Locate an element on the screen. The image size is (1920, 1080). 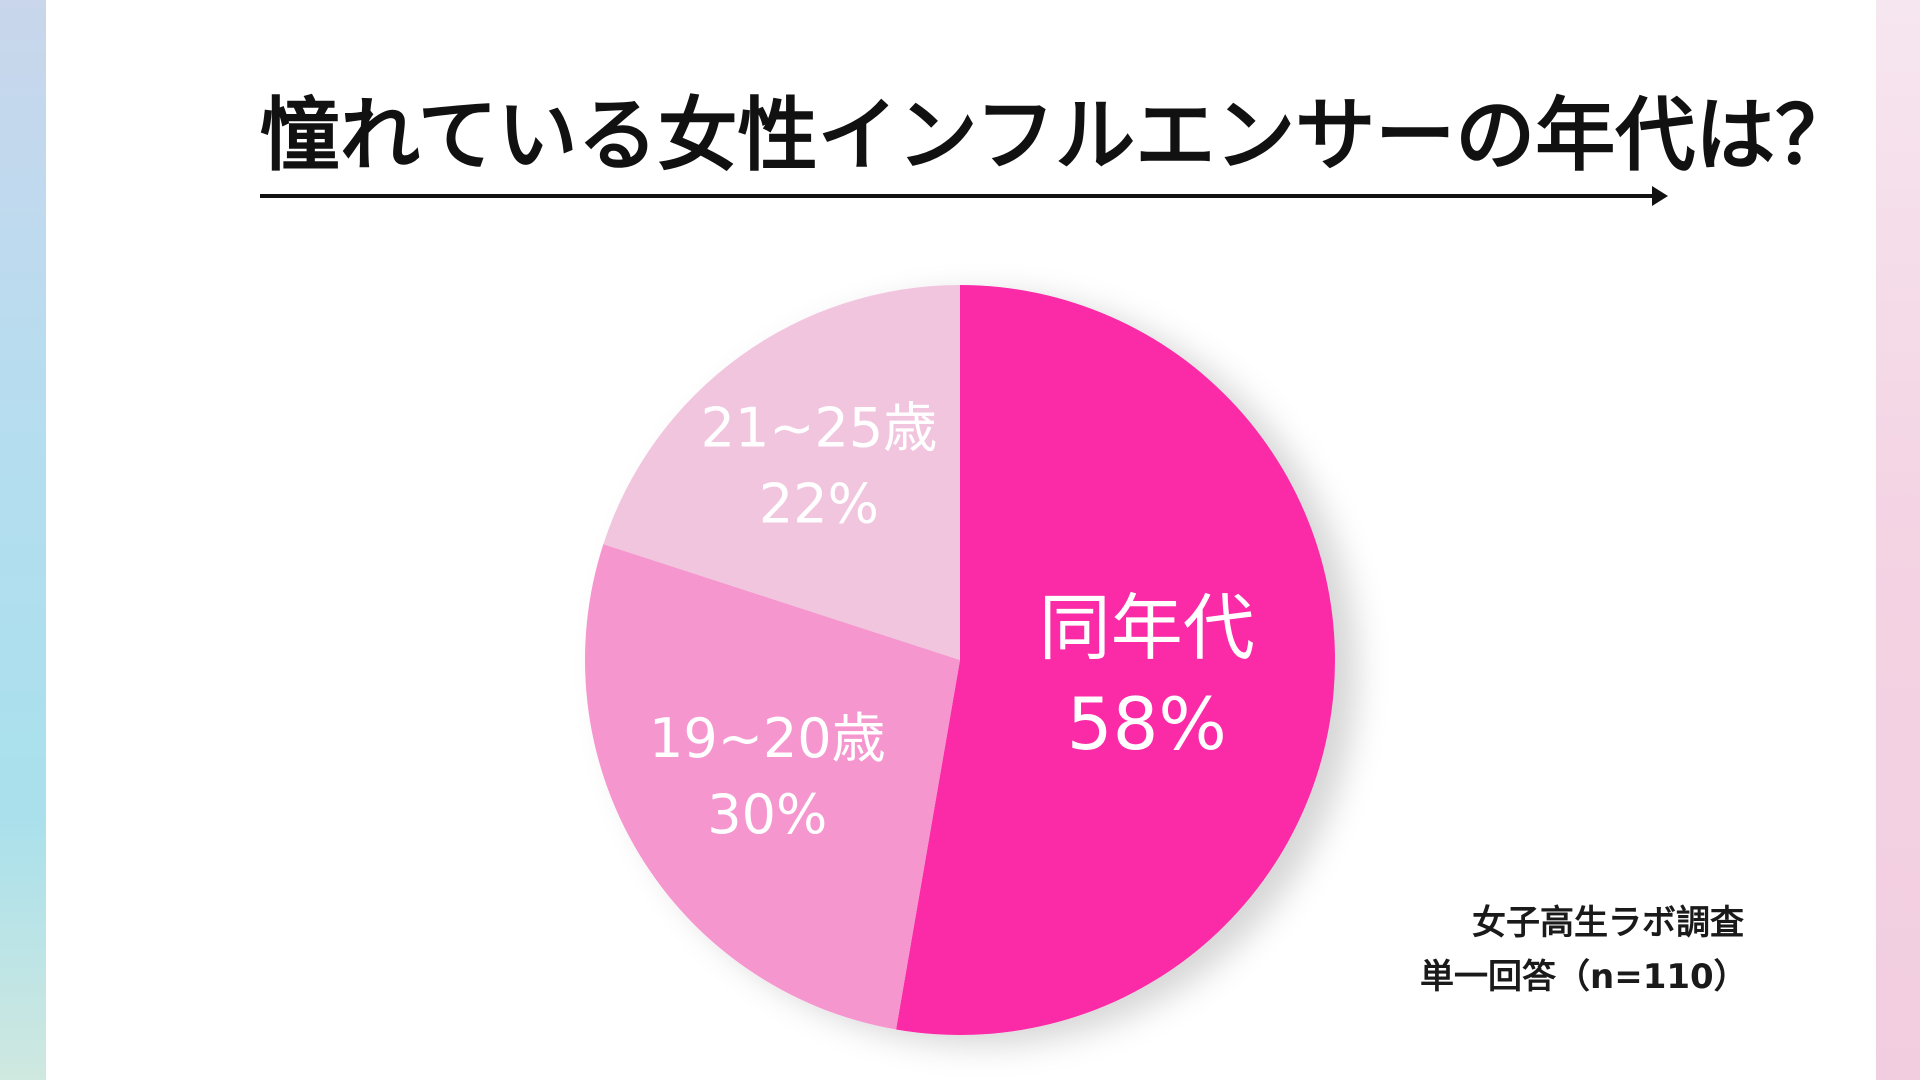
source-survey-name: 女子高生ラボ調査 is located at coordinates (1608, 923).